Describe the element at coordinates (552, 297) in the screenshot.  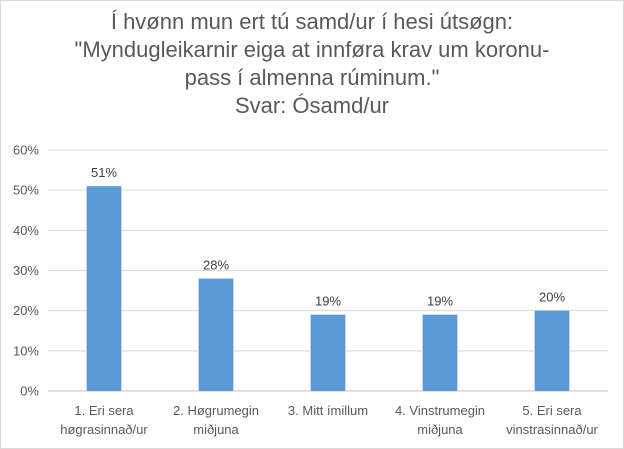
I see `data-label: 20%` at that location.